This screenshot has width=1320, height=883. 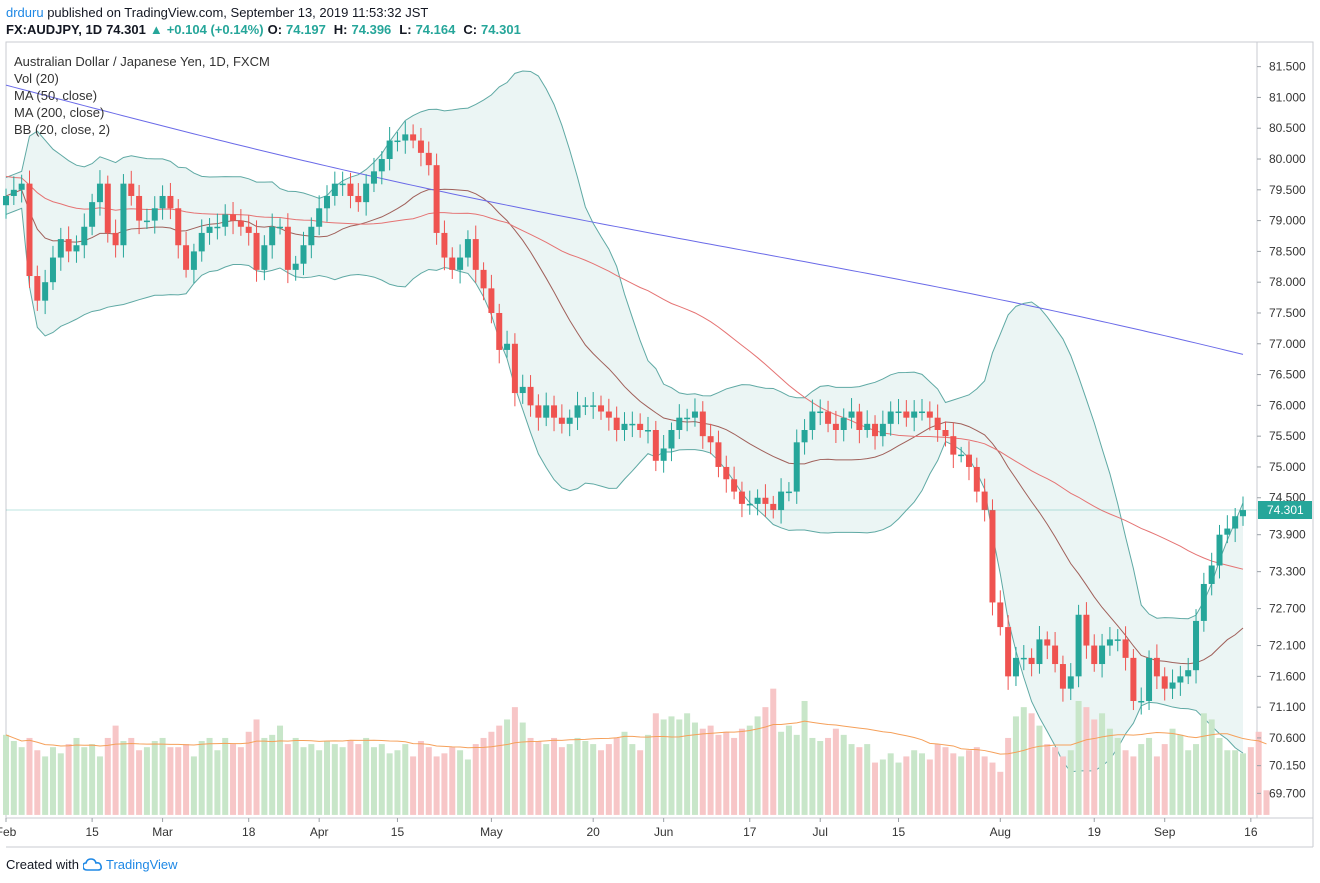 What do you see at coordinates (1287, 707) in the screenshot?
I see `y-tick-label: 71.100` at bounding box center [1287, 707].